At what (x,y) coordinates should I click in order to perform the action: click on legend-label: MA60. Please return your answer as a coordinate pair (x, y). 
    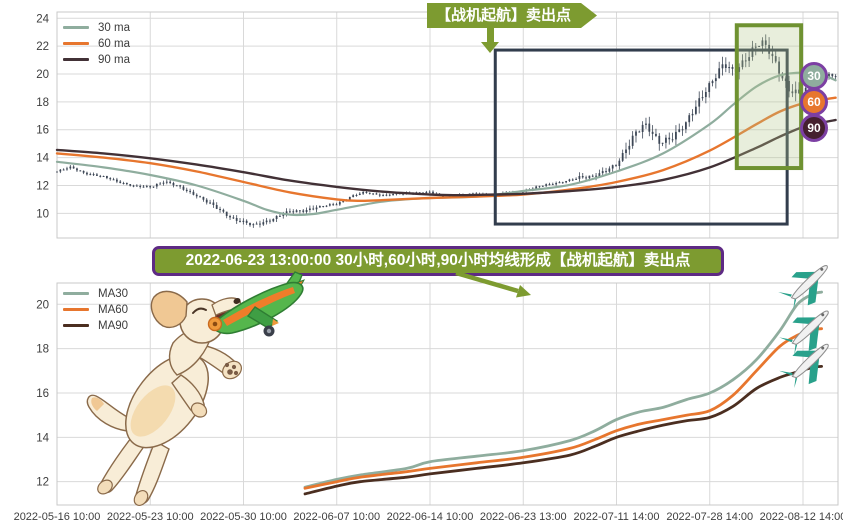
    Looking at the image, I should click on (113, 309).